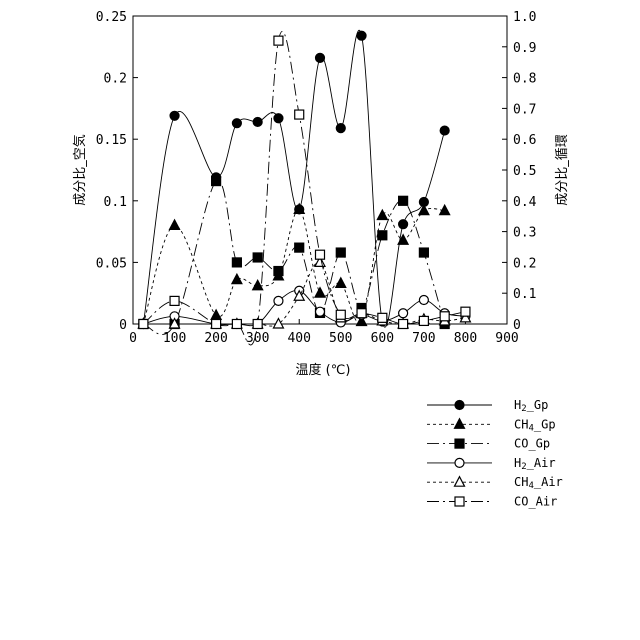 Image resolution: width=640 pixels, height=640 pixels. What do you see at coordinates (524, 171) in the screenshot?
I see `y-right-tick-label: 0.5` at bounding box center [524, 171].